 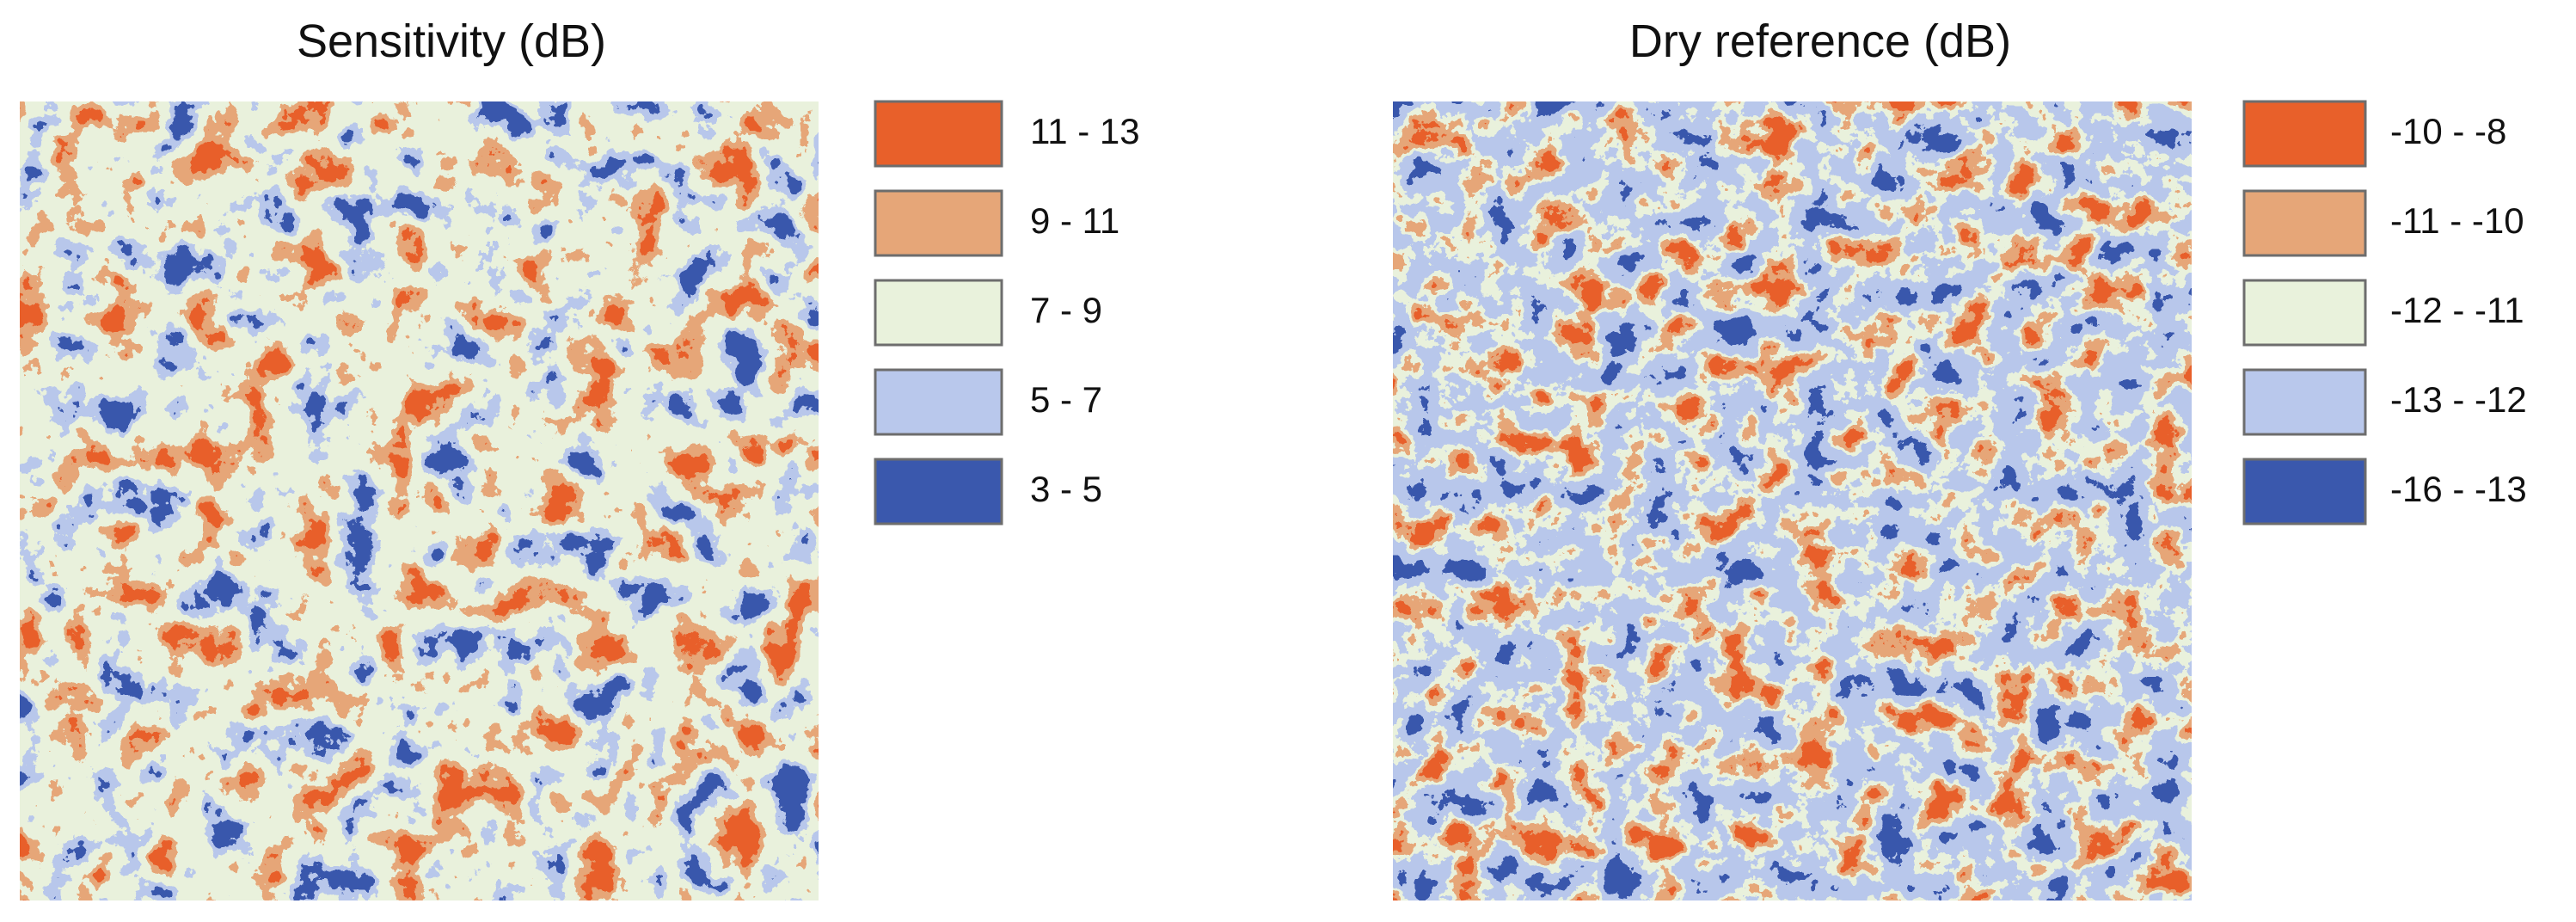 What do you see at coordinates (451, 41) in the screenshot?
I see `map-title: Sensitivity (dB)` at bounding box center [451, 41].